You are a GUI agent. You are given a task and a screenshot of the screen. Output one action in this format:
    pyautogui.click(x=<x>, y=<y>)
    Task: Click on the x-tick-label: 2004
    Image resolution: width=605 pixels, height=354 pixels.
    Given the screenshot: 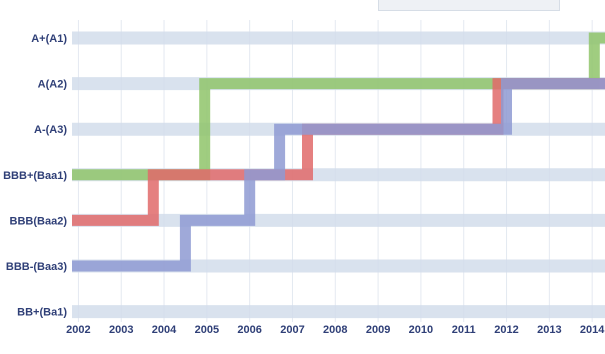 What is the action you would take?
    pyautogui.click(x=164, y=330)
    